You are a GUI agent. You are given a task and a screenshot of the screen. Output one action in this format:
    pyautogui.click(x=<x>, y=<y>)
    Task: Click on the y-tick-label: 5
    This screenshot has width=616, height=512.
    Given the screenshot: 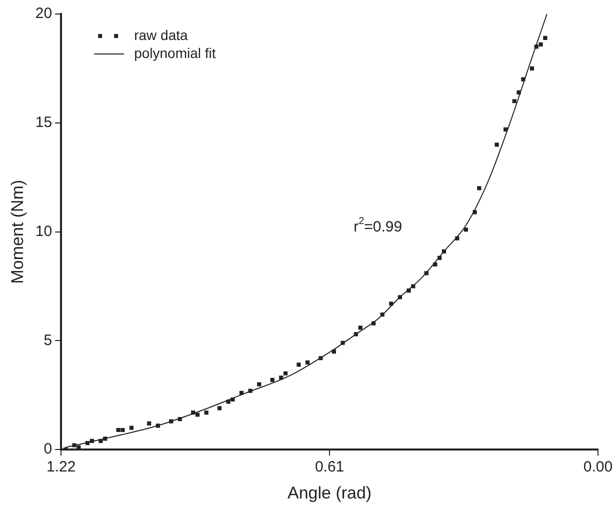 What is the action you would take?
    pyautogui.click(x=48, y=340)
    